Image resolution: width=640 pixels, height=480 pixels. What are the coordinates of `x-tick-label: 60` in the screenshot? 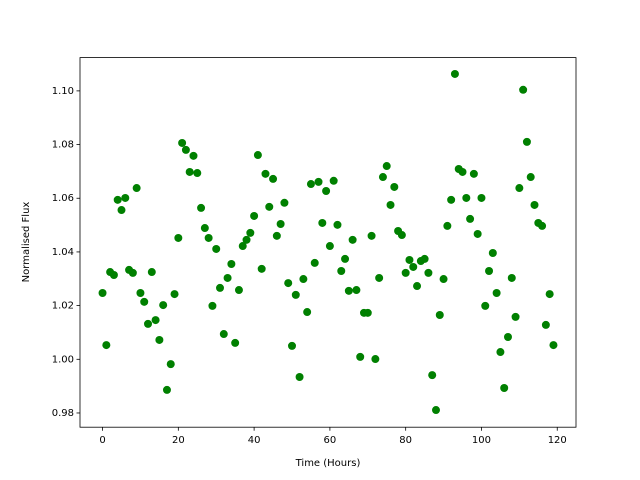 It's located at (330, 440).